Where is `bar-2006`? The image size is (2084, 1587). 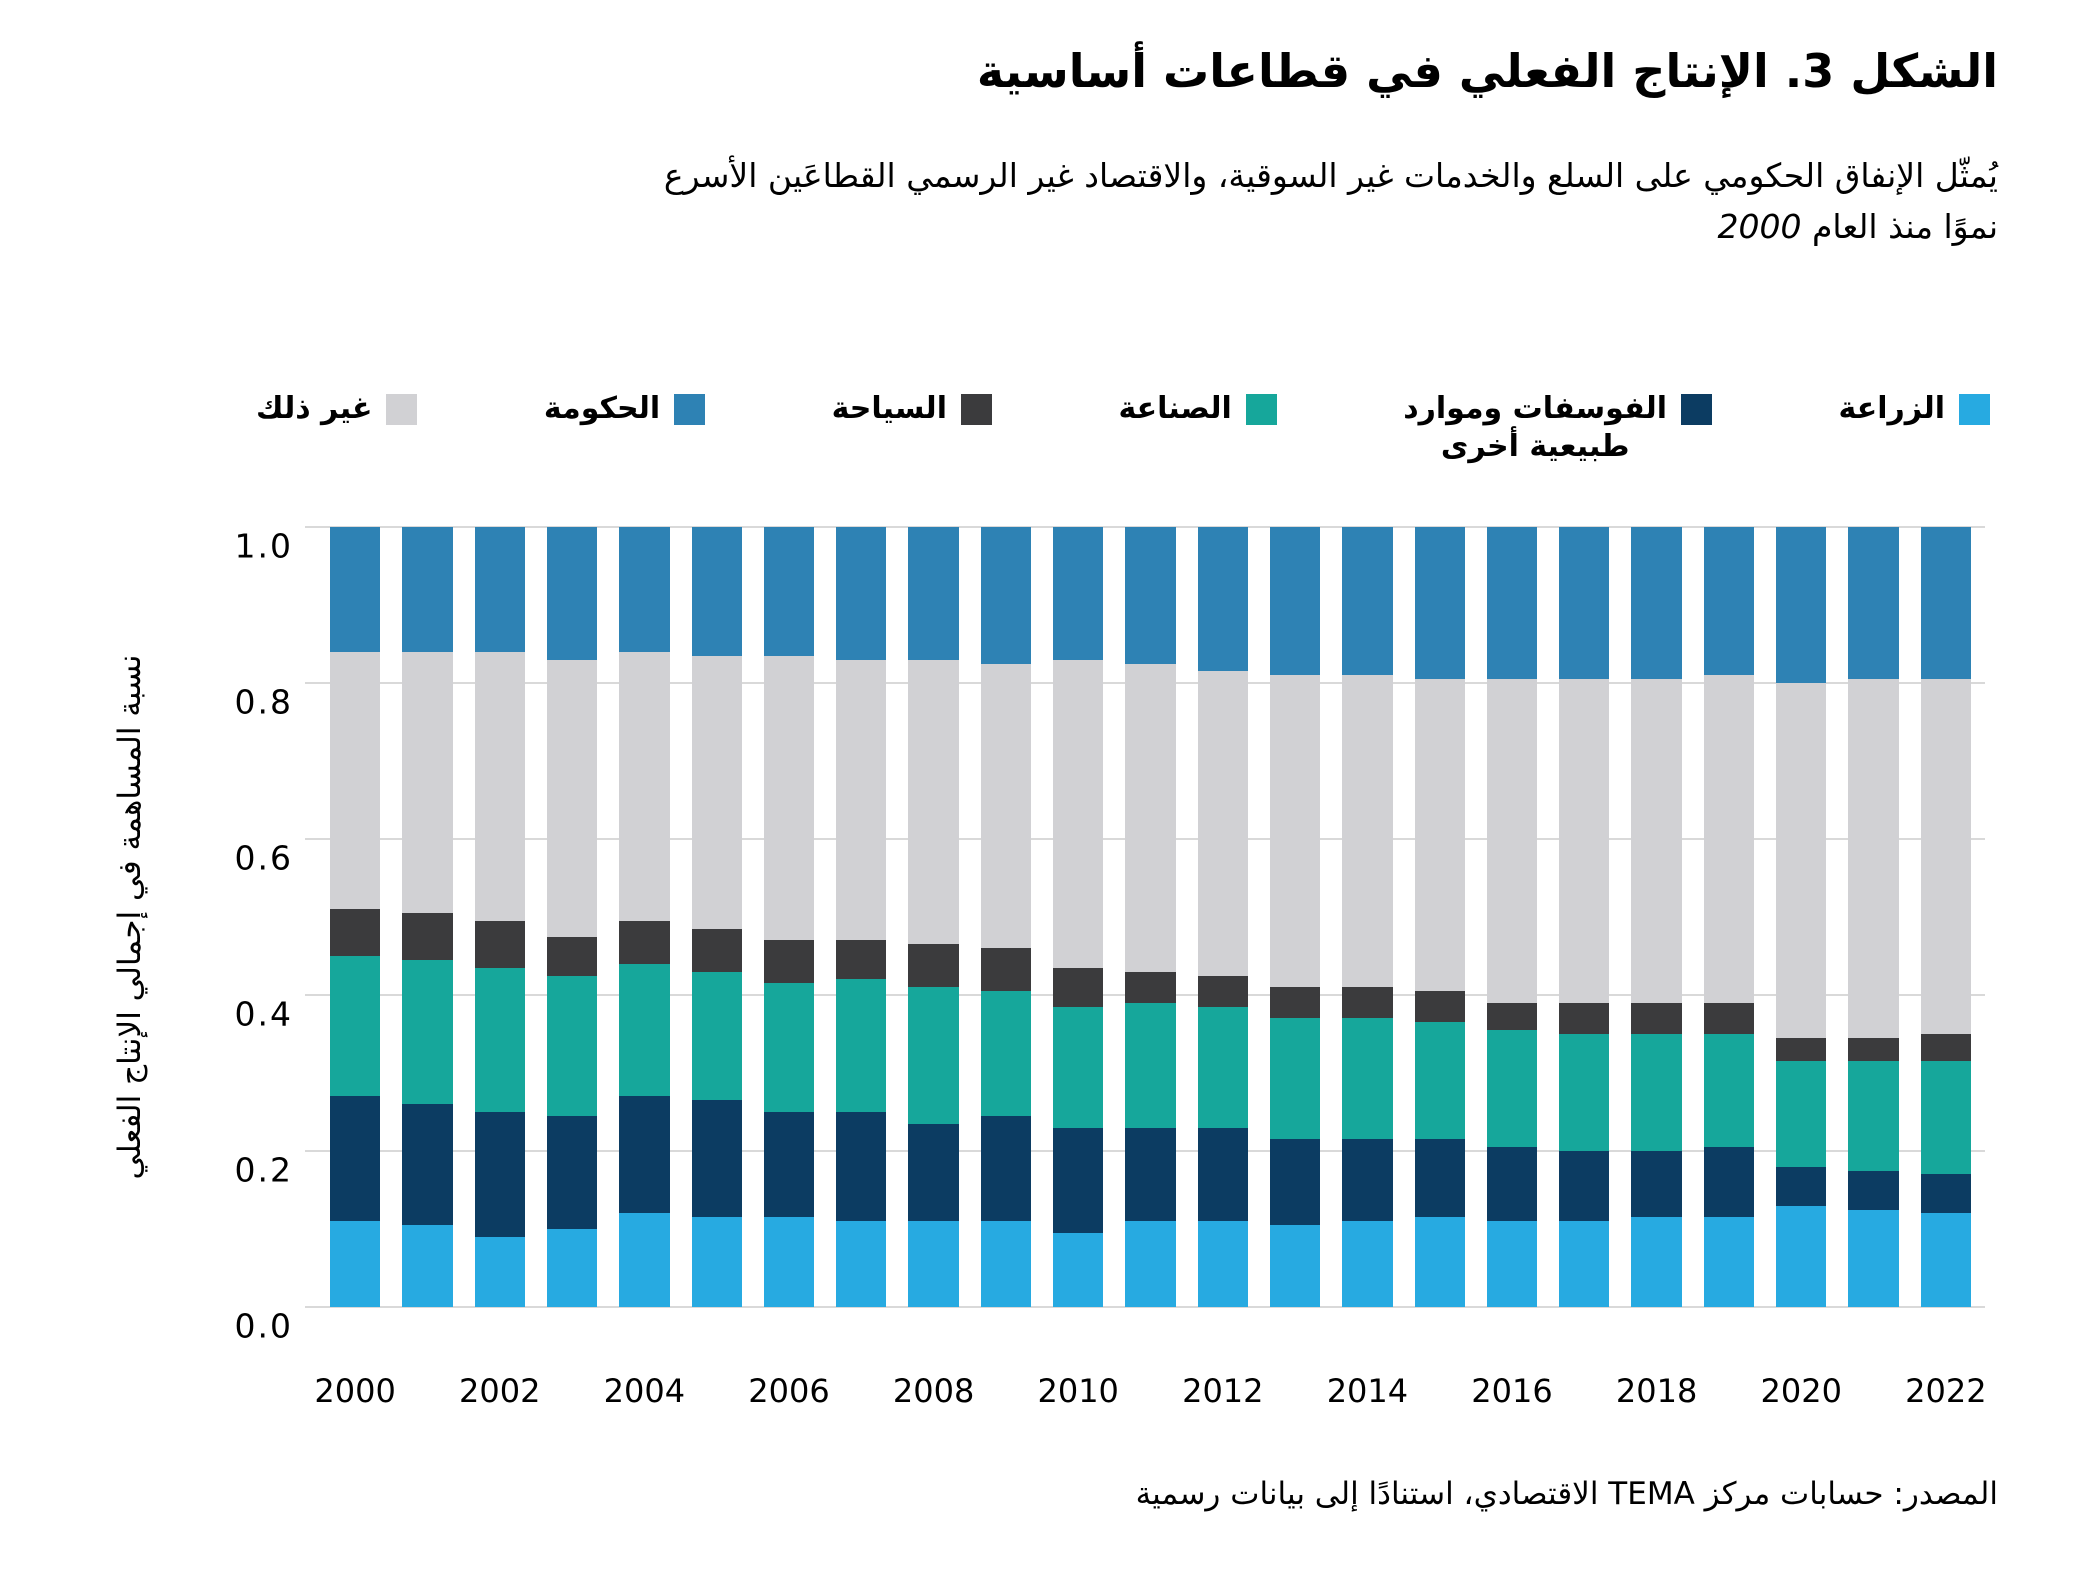 bar-2006 is located at coordinates (789, 917).